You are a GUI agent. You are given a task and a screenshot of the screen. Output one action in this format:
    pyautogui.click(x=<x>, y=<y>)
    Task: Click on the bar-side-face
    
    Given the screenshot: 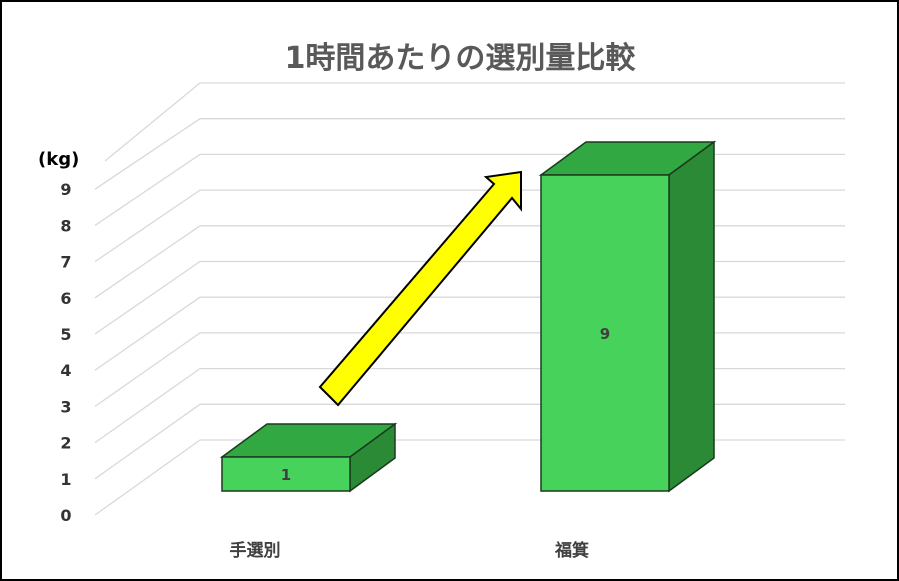 What is the action you would take?
    pyautogui.click(x=691, y=316)
    